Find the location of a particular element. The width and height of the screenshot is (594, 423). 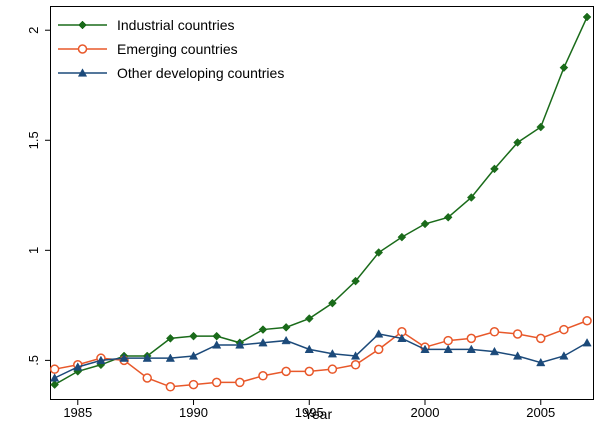

legend-entry: Emerging countries is located at coordinates (148, 49).